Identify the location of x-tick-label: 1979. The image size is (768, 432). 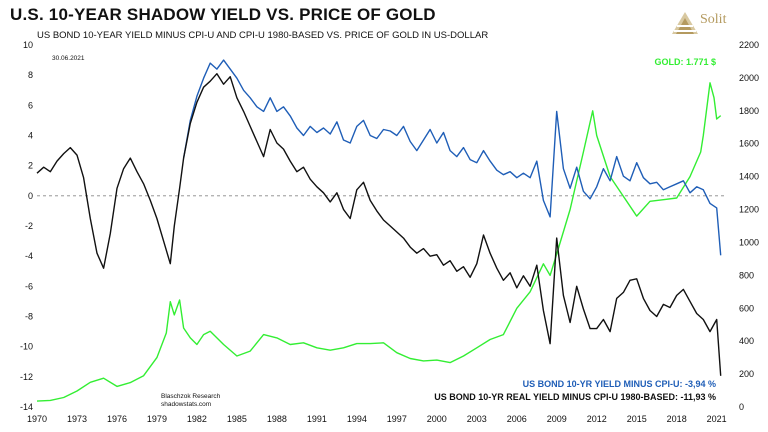
(157, 419).